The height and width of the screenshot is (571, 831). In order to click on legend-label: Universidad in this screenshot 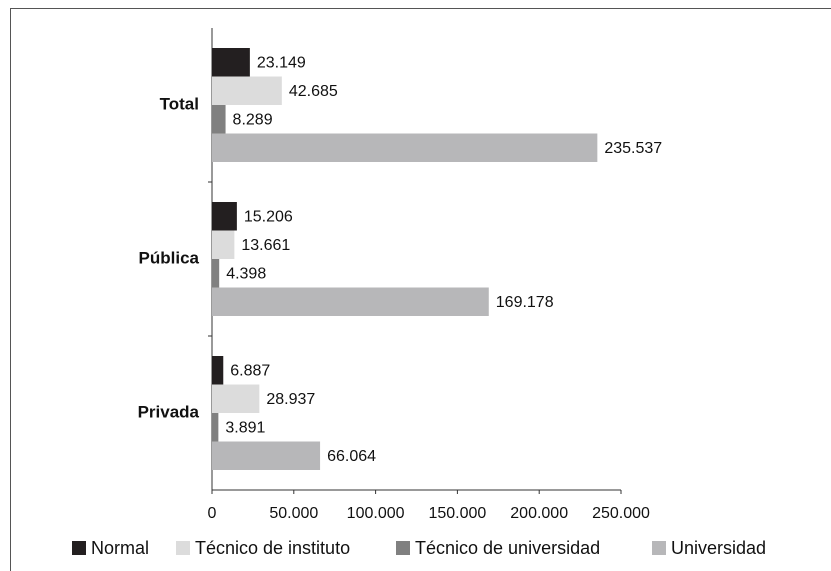, I will do `click(718, 548)`.